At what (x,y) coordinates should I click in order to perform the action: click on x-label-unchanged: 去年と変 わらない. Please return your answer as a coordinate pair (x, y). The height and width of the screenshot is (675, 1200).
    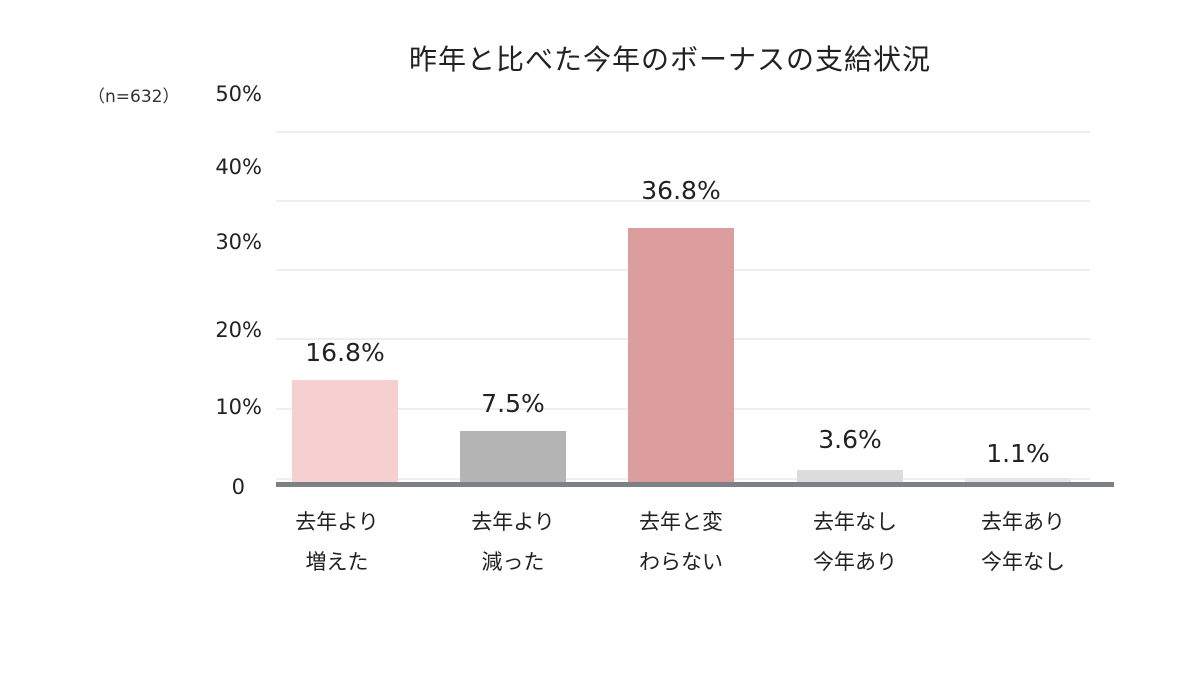
    Looking at the image, I should click on (681, 542).